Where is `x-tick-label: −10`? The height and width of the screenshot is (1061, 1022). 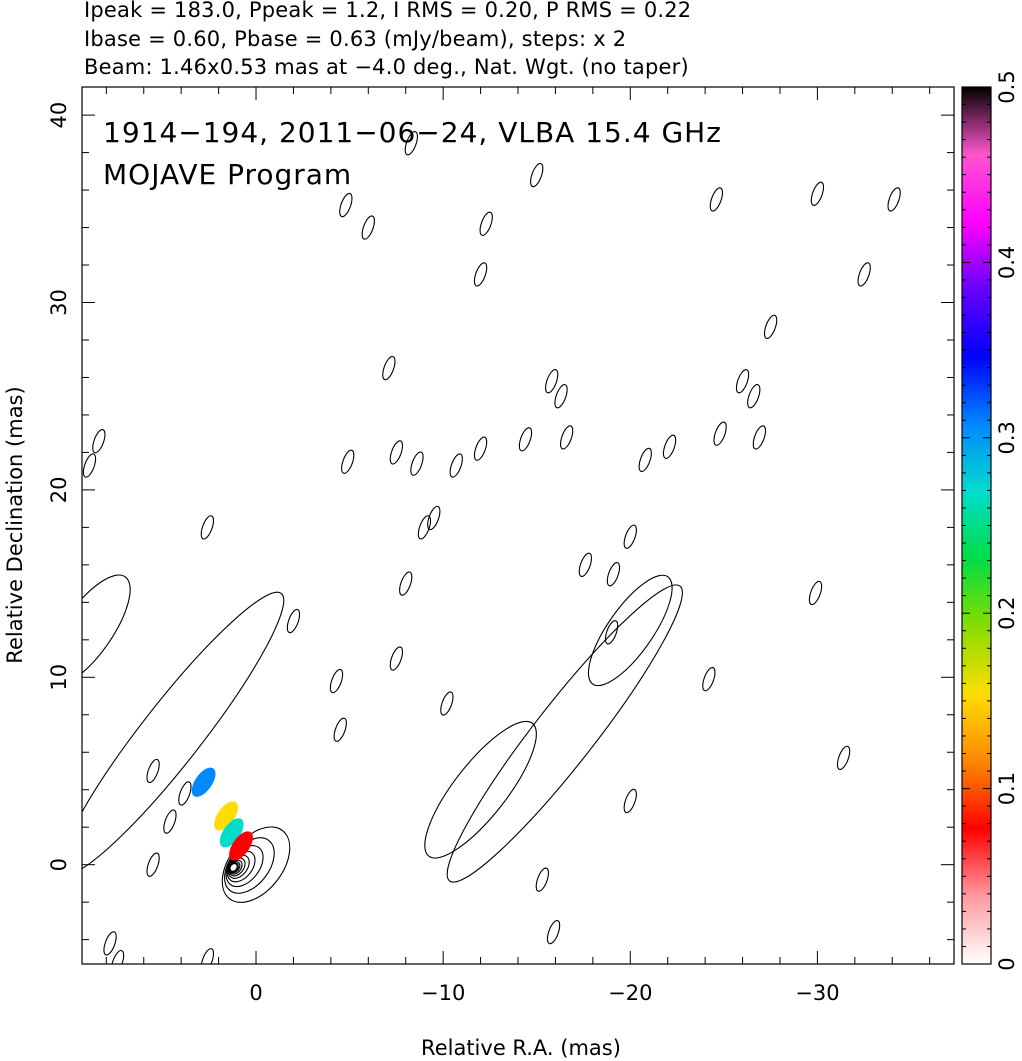
x-tick-label: −10 is located at coordinates (443, 993).